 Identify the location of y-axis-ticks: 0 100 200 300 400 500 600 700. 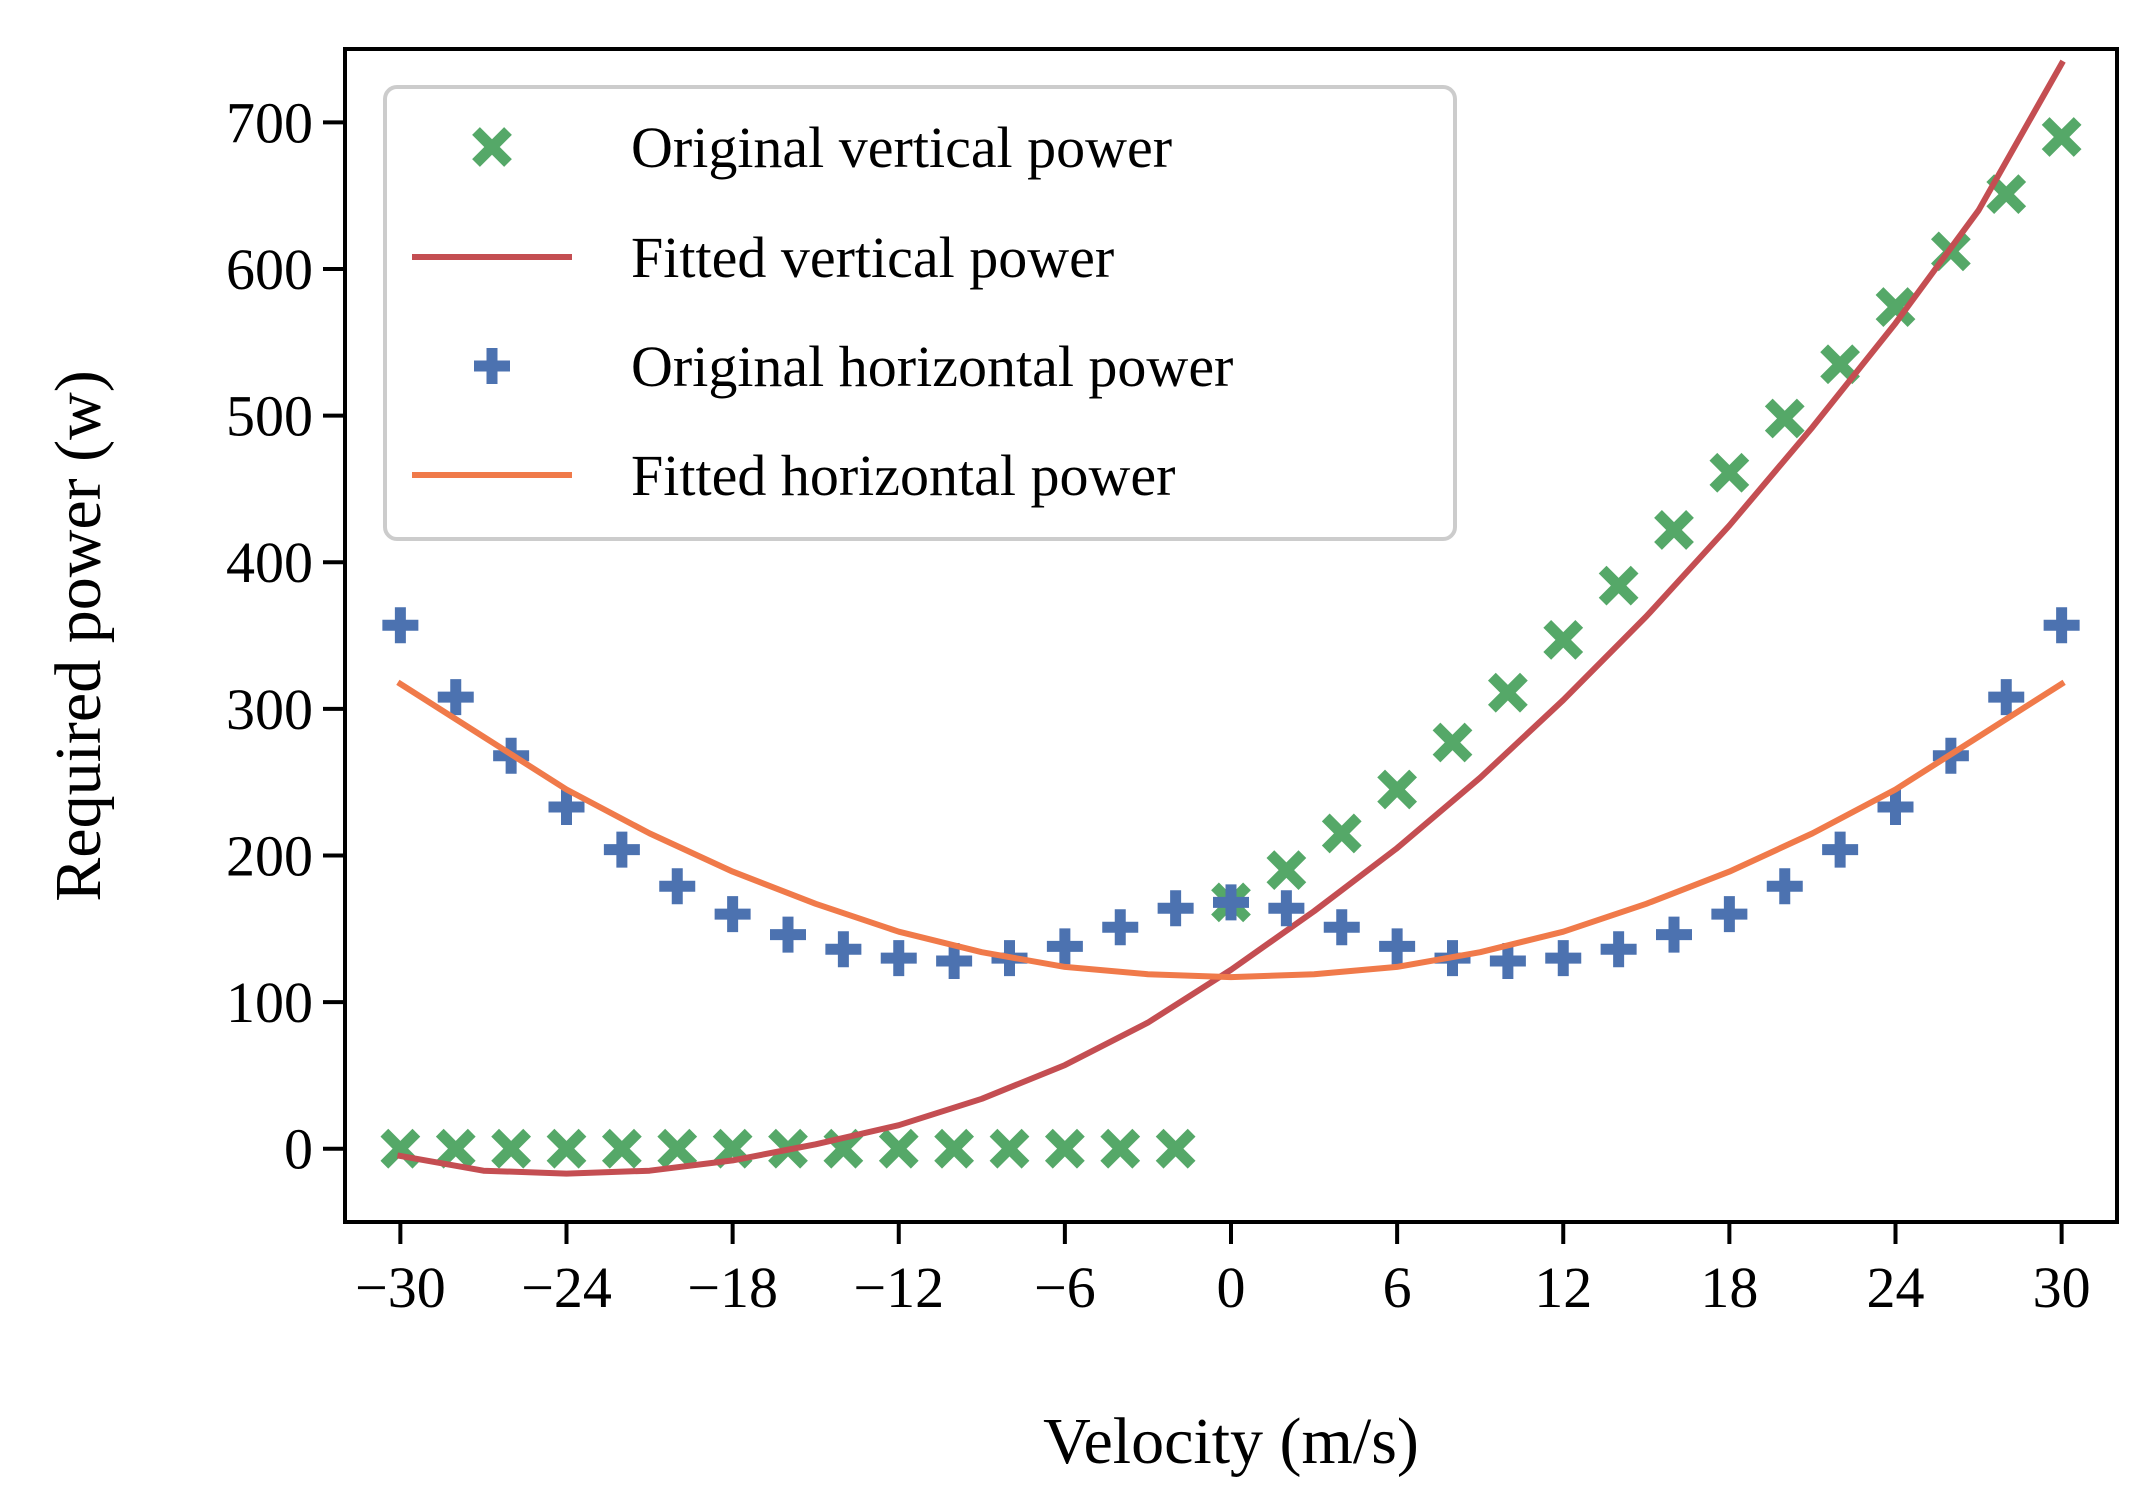
(285, 636).